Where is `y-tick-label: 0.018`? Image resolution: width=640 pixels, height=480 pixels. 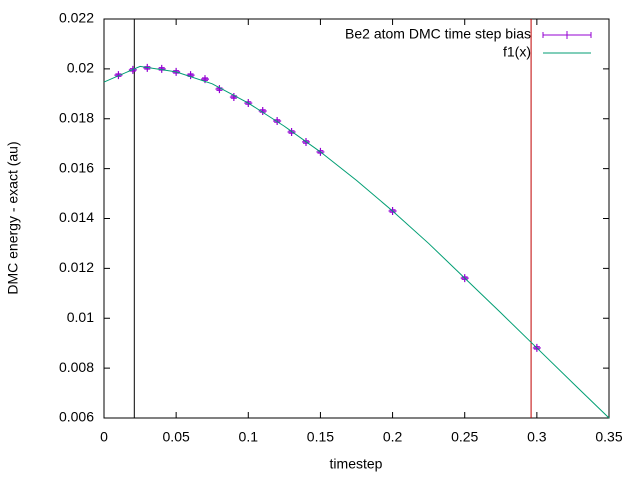
y-tick-label: 0.018 is located at coordinates (76, 117).